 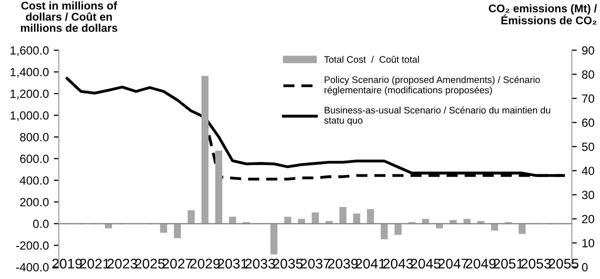 I want to click on x-tick-label: 2023, so click(x=122, y=263).